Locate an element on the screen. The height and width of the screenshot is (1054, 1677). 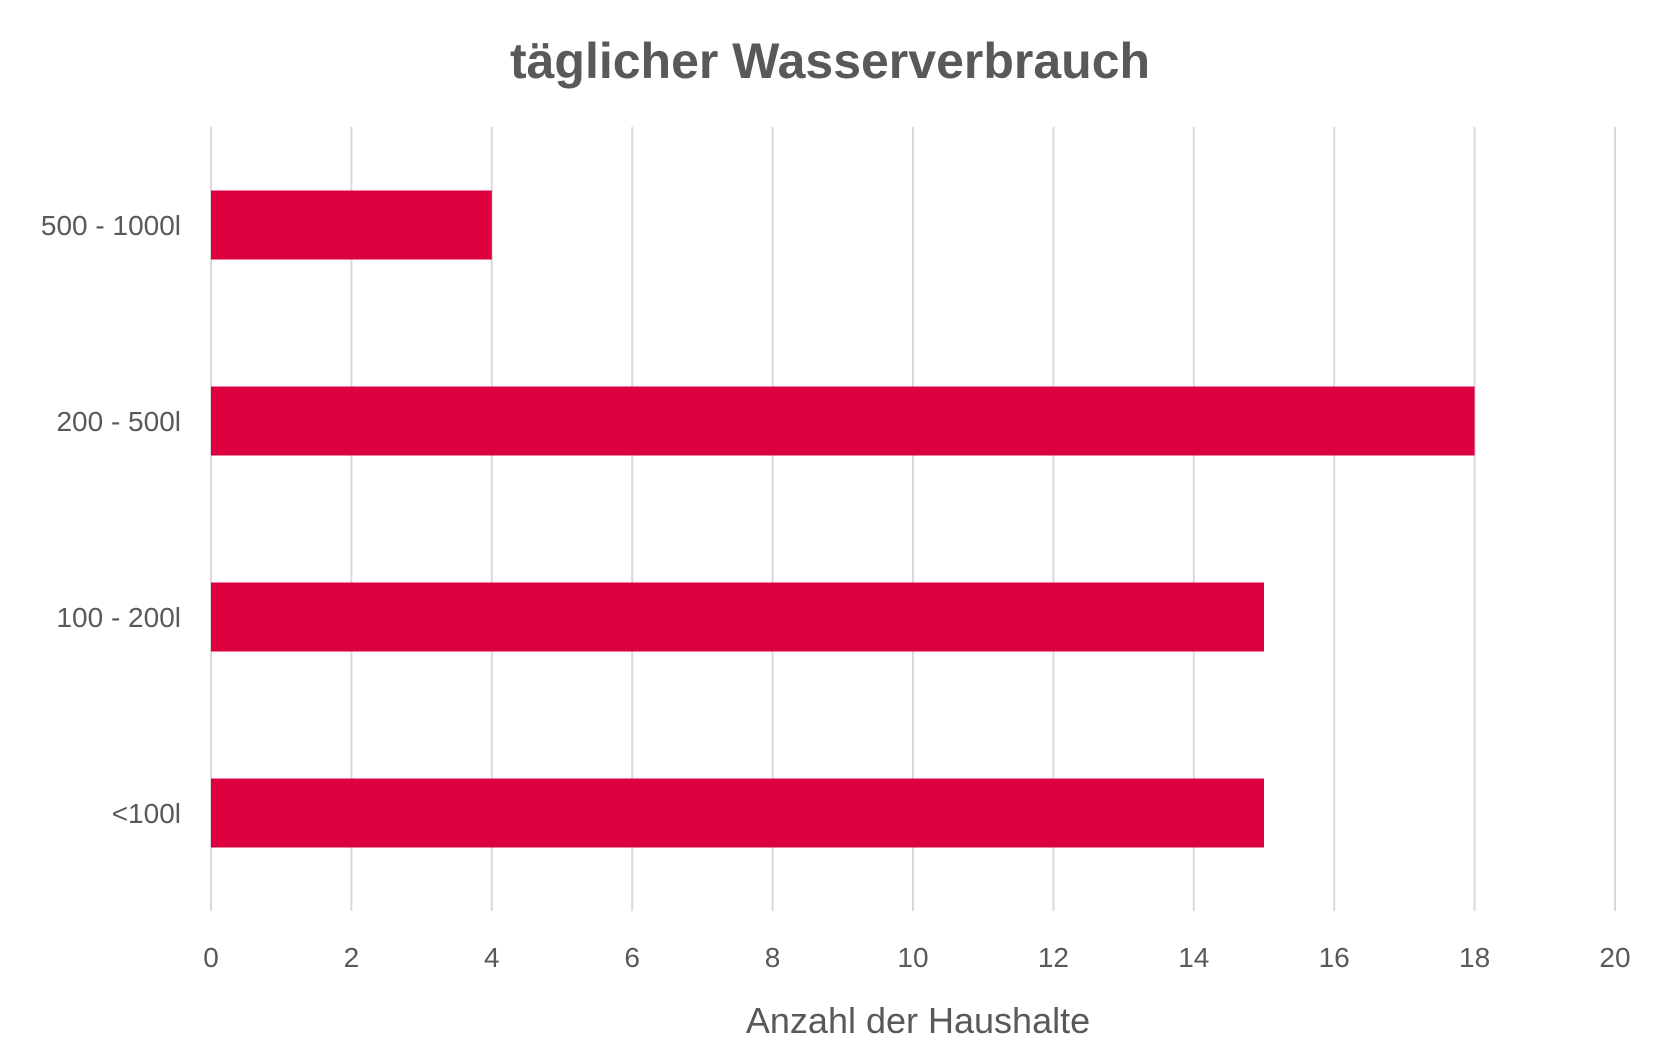
x-tick-label: 2 is located at coordinates (352, 957).